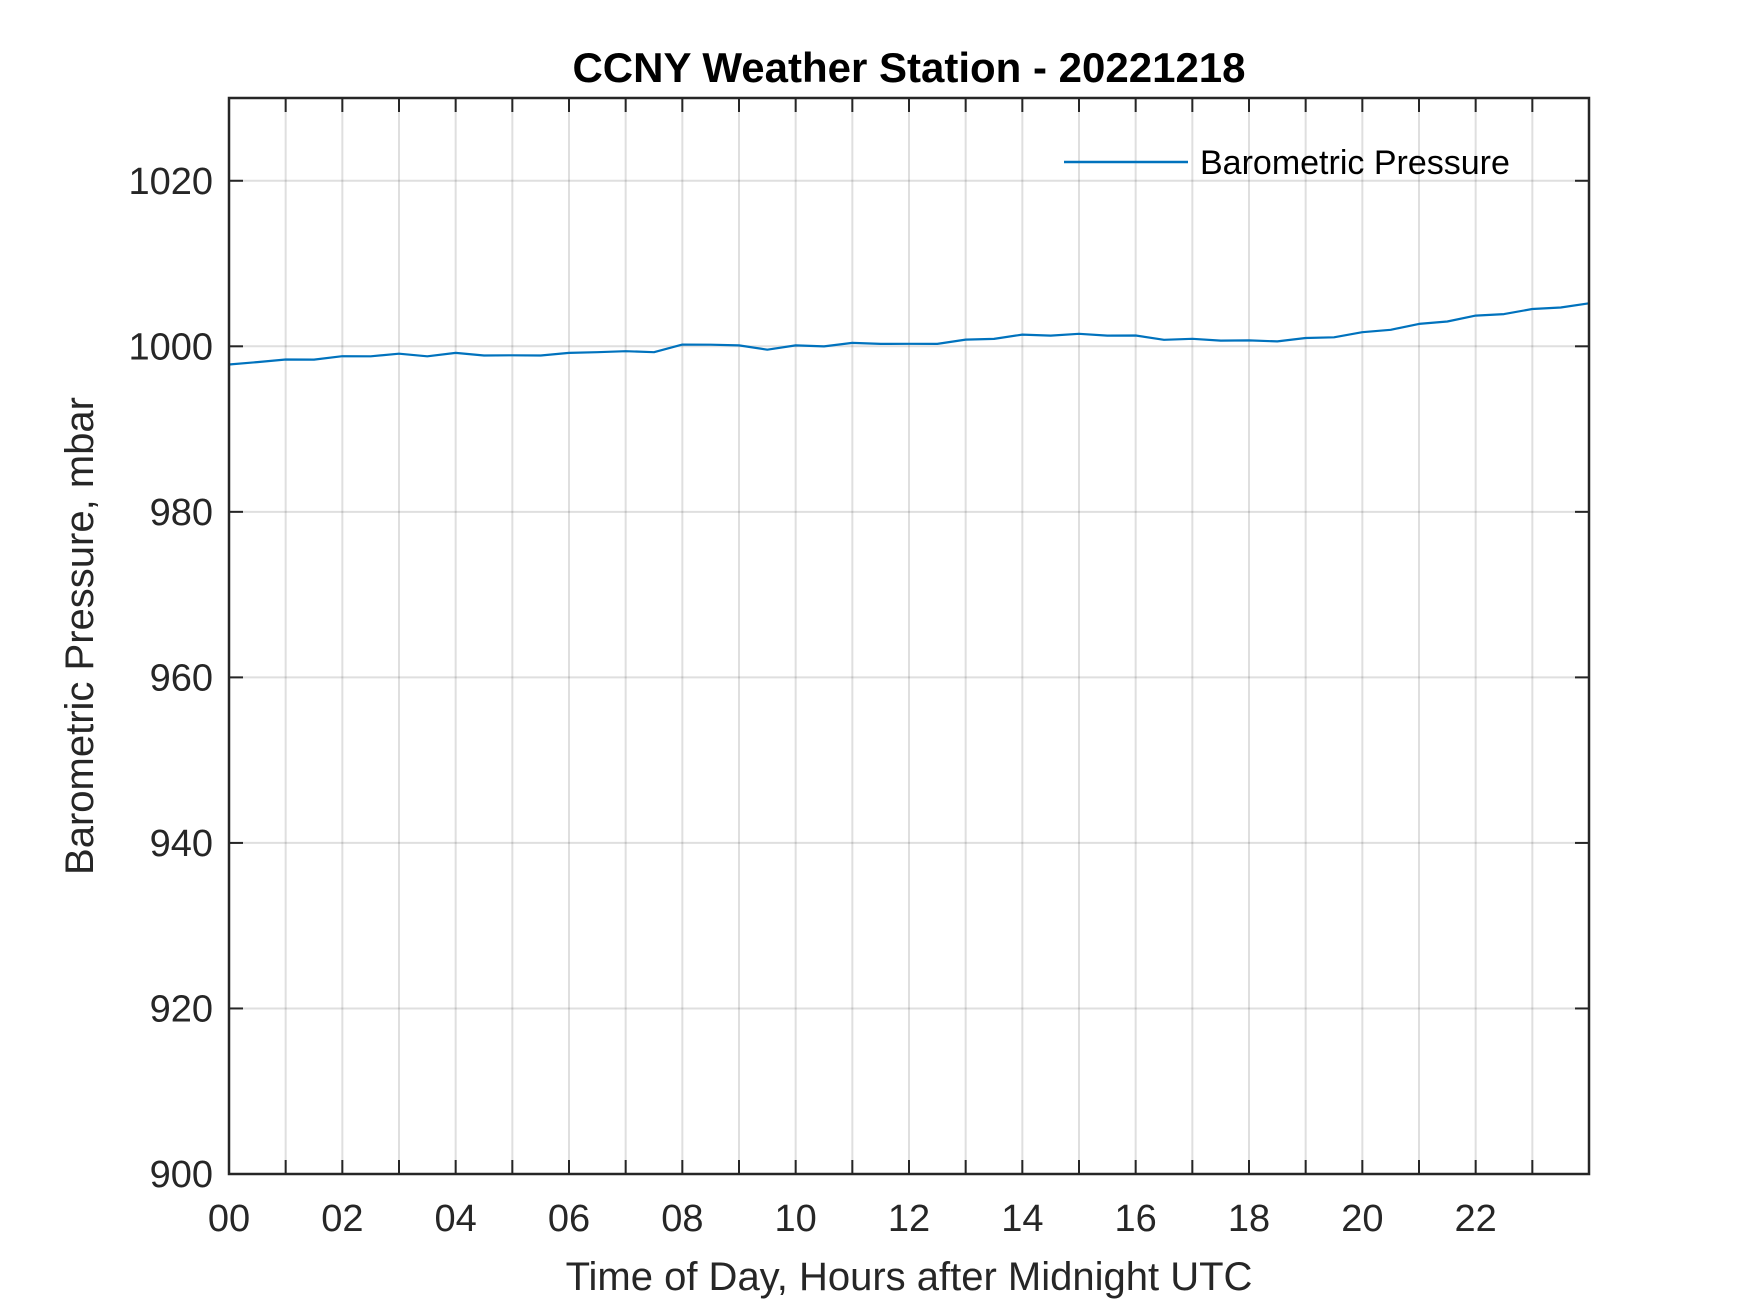  Describe the element at coordinates (170, 182) in the screenshot. I see `y-tick-label: 1020` at that location.